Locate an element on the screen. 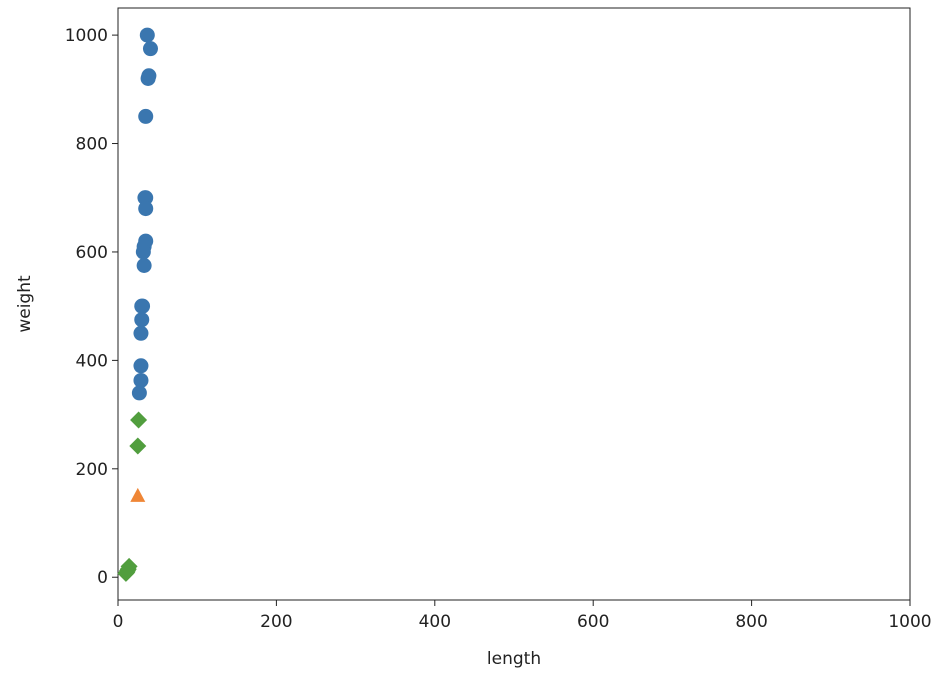 This screenshot has width=940, height=676. y-tick-label: 400 is located at coordinates (92, 361).